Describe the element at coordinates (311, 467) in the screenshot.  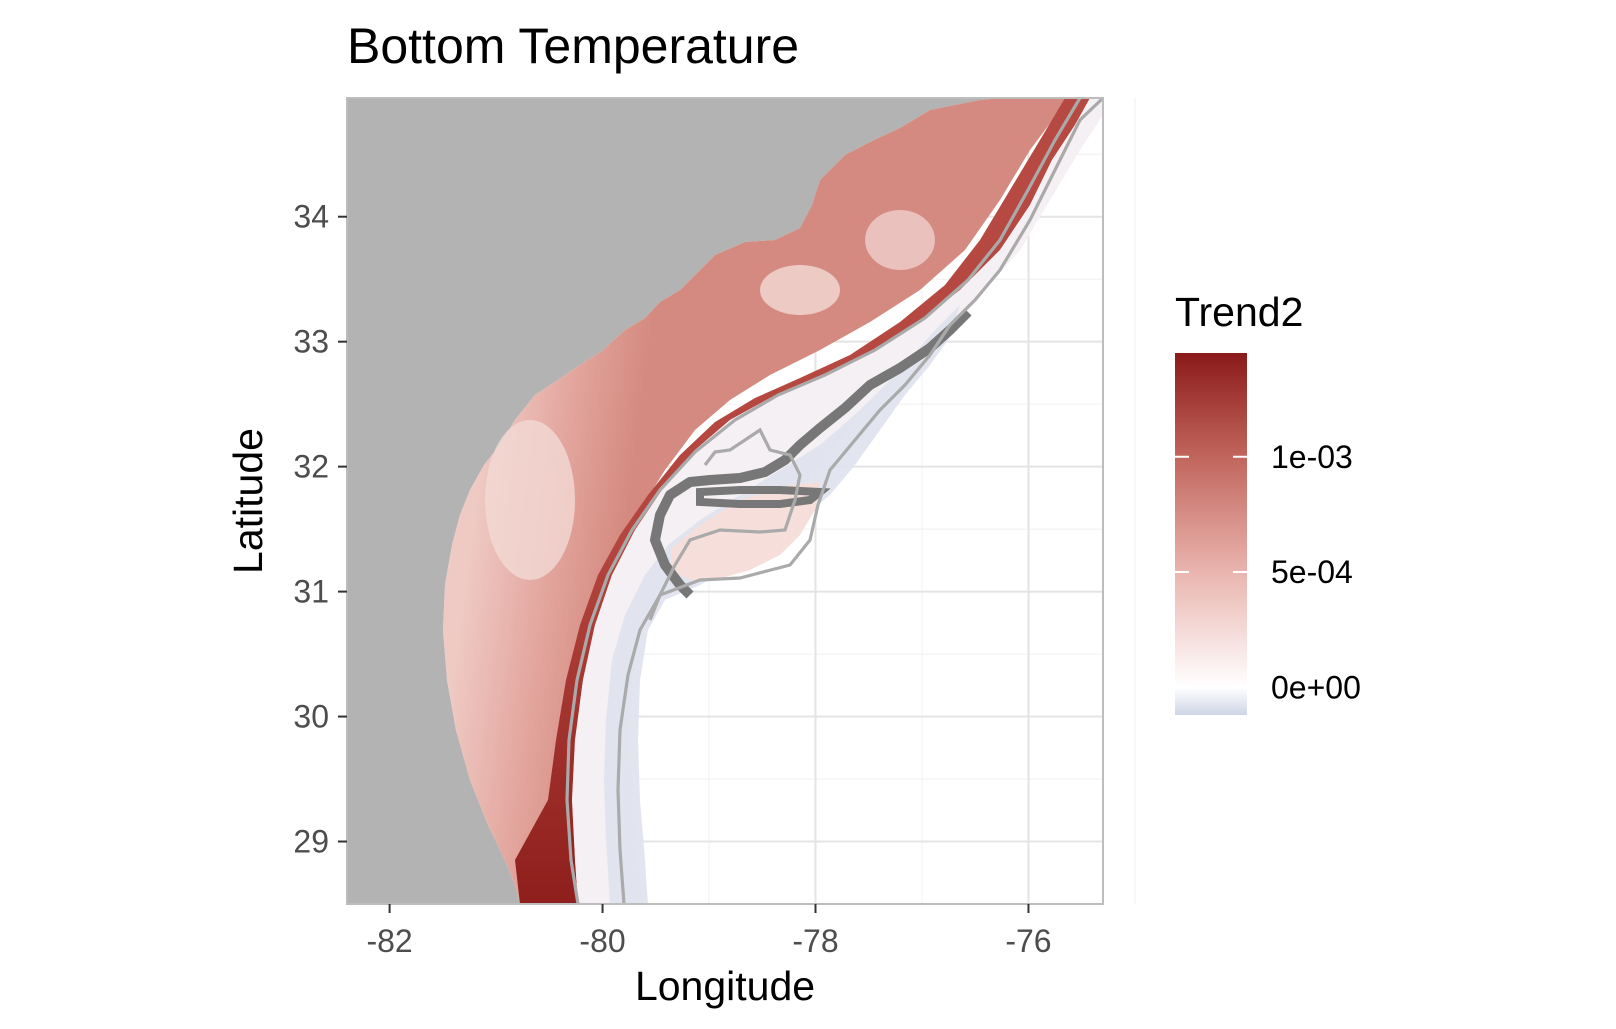
I see `y-tick-label: 32` at that location.